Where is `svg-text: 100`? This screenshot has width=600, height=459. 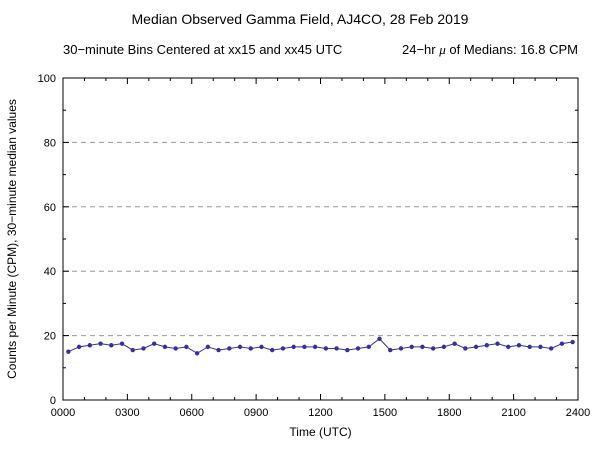 svg-text: 100 is located at coordinates (47, 79).